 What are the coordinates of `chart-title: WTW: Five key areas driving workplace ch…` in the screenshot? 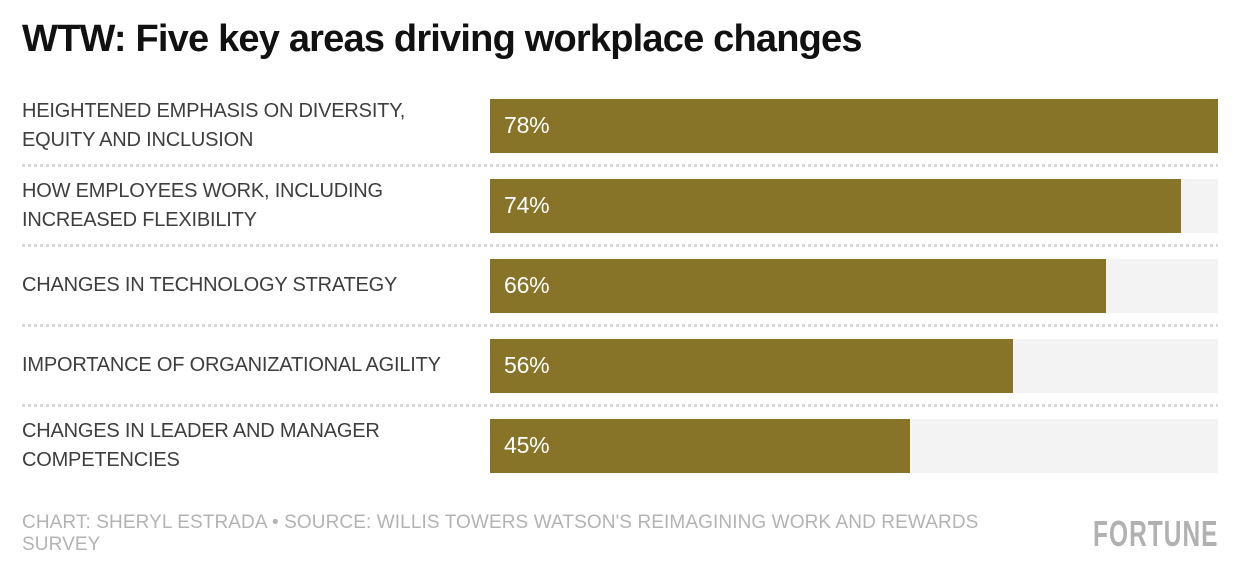 It's located at (442, 39).